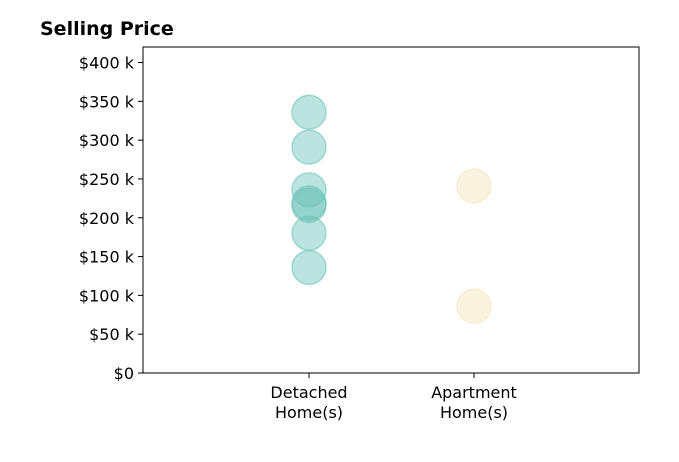 The width and height of the screenshot is (679, 462). Describe the element at coordinates (107, 179) in the screenshot. I see `y-tick-label: $250 k` at that location.